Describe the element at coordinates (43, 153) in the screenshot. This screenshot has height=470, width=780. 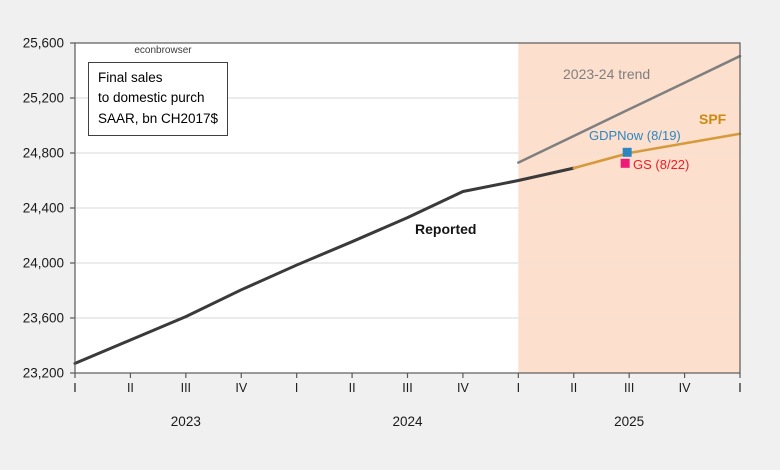
I see `y-tick-label: 24,800` at that location.